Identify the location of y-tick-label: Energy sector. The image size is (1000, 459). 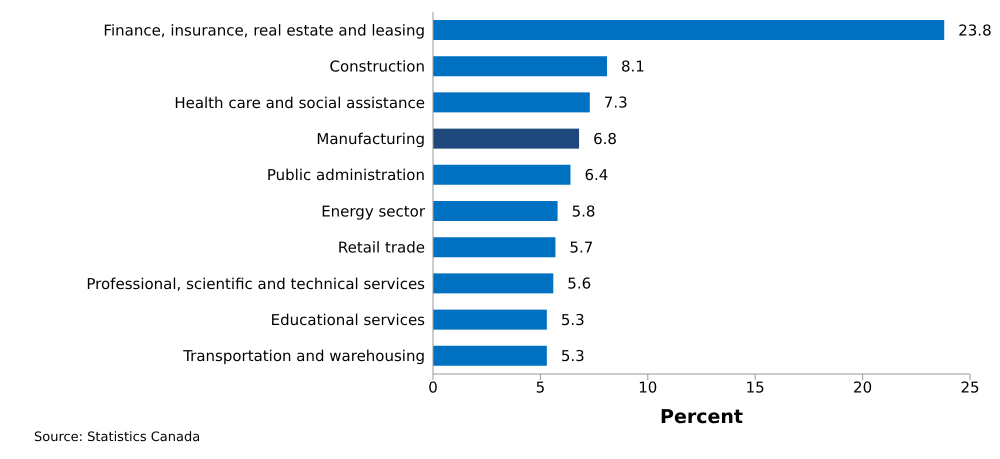
(373, 211).